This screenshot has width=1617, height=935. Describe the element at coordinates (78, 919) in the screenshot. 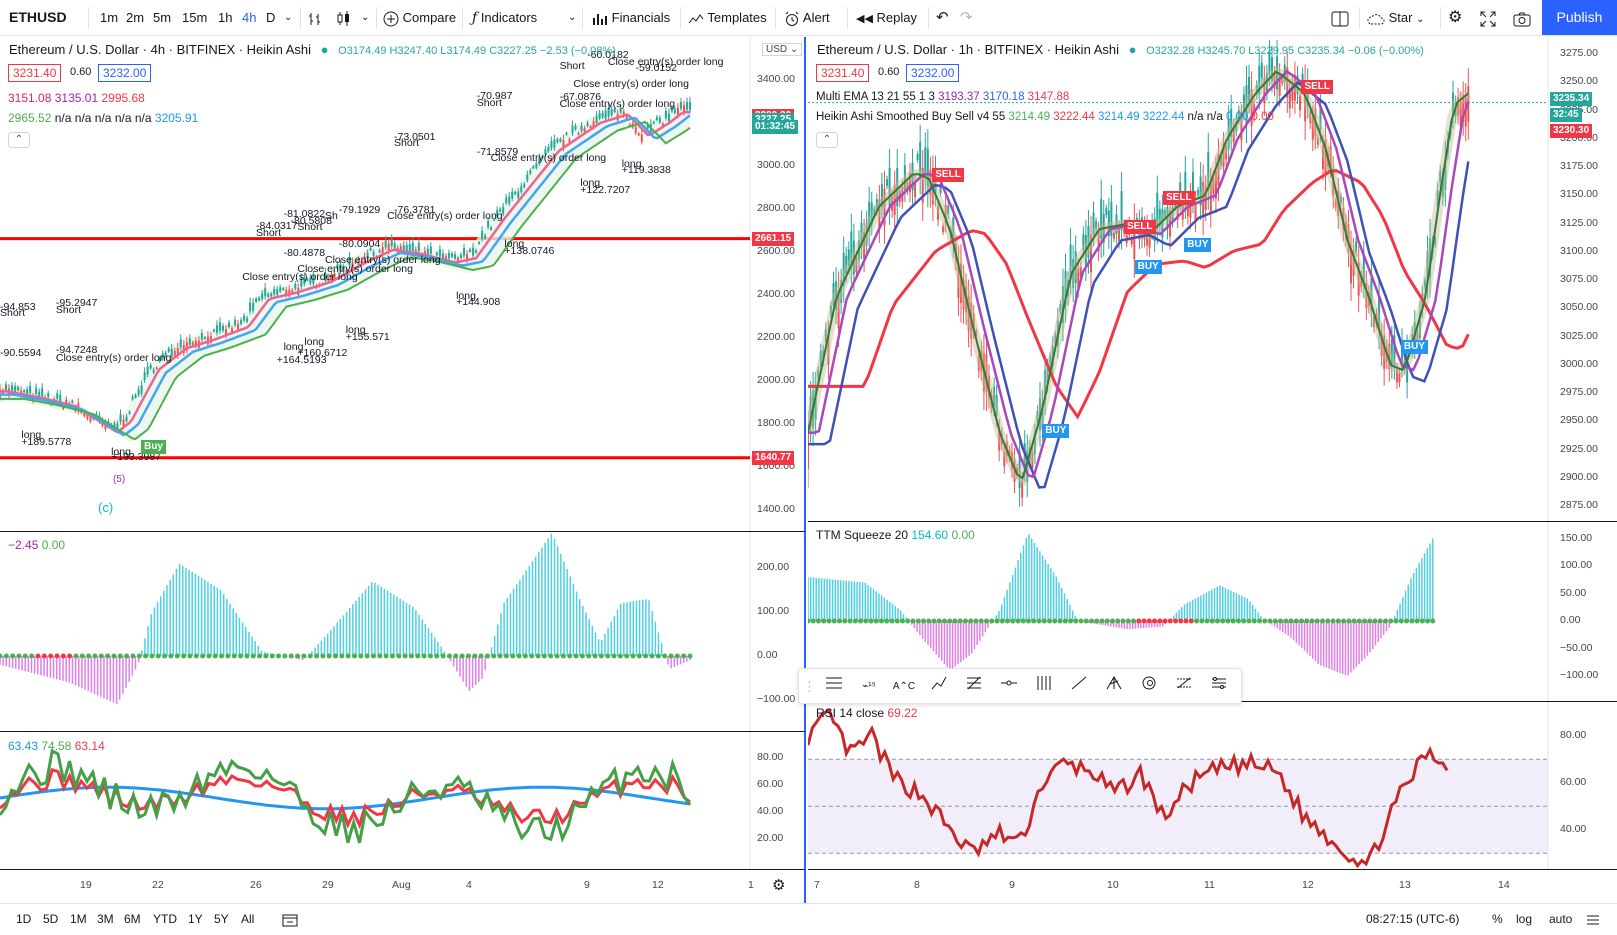

I see `range-1m: 1M` at that location.